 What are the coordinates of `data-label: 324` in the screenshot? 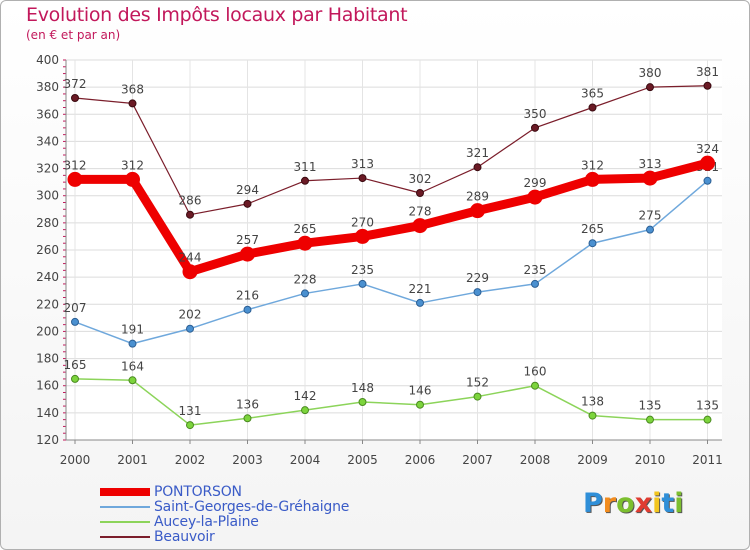 It's located at (707, 149).